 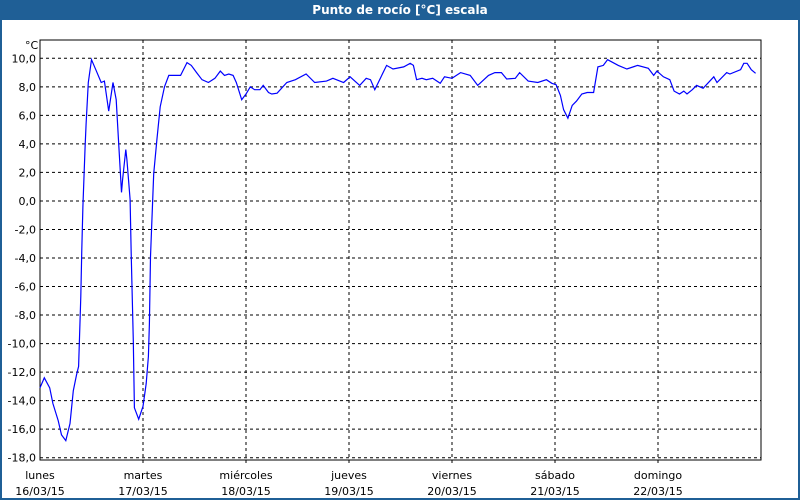 What do you see at coordinates (28, 172) in the screenshot?
I see `y-tick-label: 2,0` at bounding box center [28, 172].